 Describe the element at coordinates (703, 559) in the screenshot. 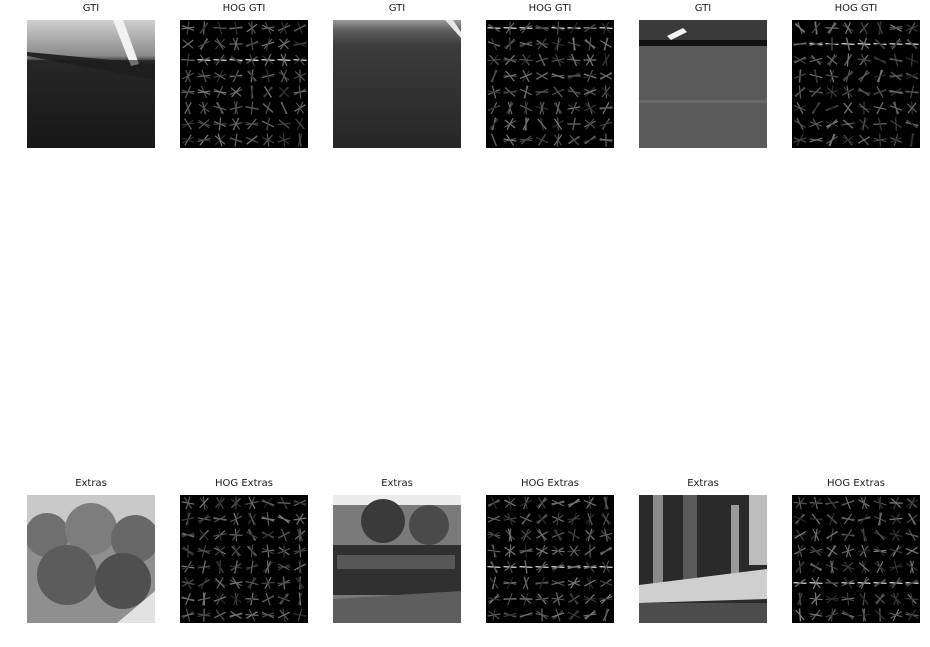

I see `extras-sample-image` at that location.